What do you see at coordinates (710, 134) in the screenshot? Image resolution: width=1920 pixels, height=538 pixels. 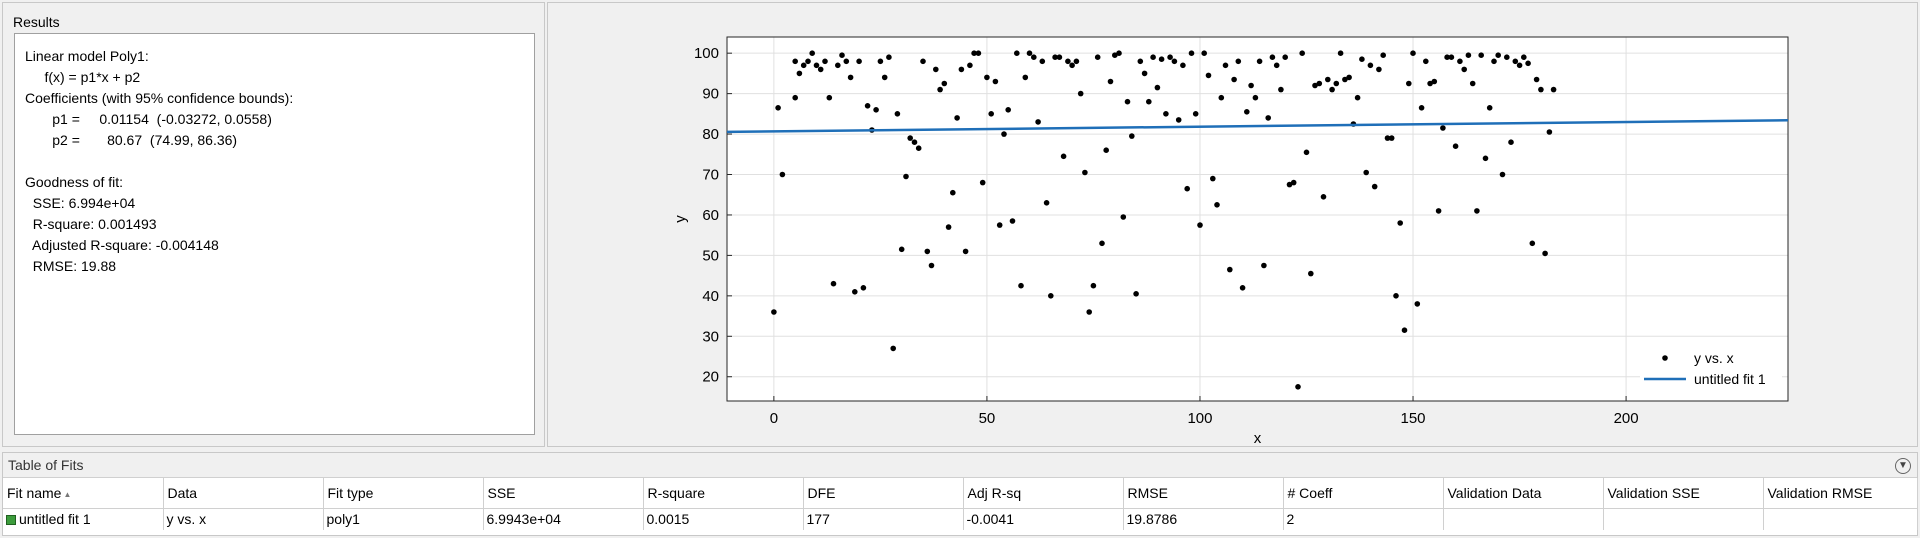 I see `y-tick-label: 80` at bounding box center [710, 134].